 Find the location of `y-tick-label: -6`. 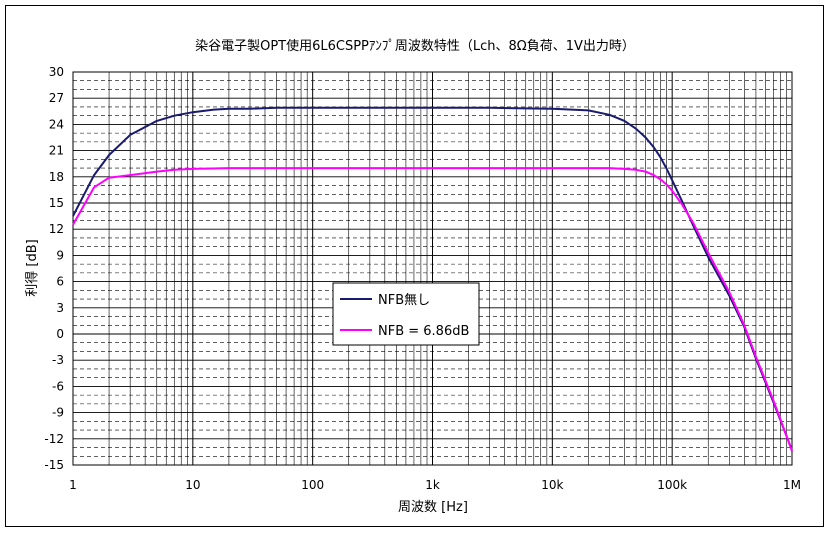

y-tick-label: -6 is located at coordinates (58, 386).